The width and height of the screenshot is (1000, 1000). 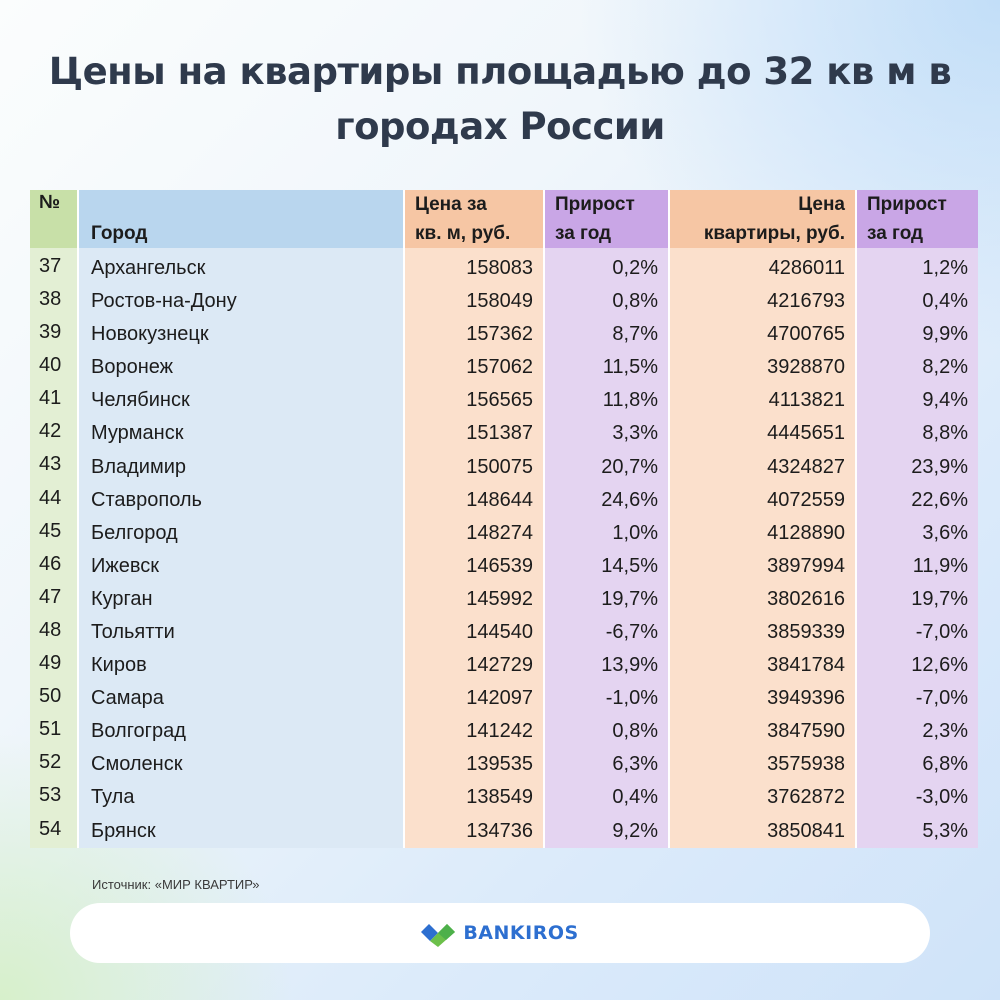 What do you see at coordinates (54, 699) in the screenshot?
I see `cell-num: 50` at bounding box center [54, 699].